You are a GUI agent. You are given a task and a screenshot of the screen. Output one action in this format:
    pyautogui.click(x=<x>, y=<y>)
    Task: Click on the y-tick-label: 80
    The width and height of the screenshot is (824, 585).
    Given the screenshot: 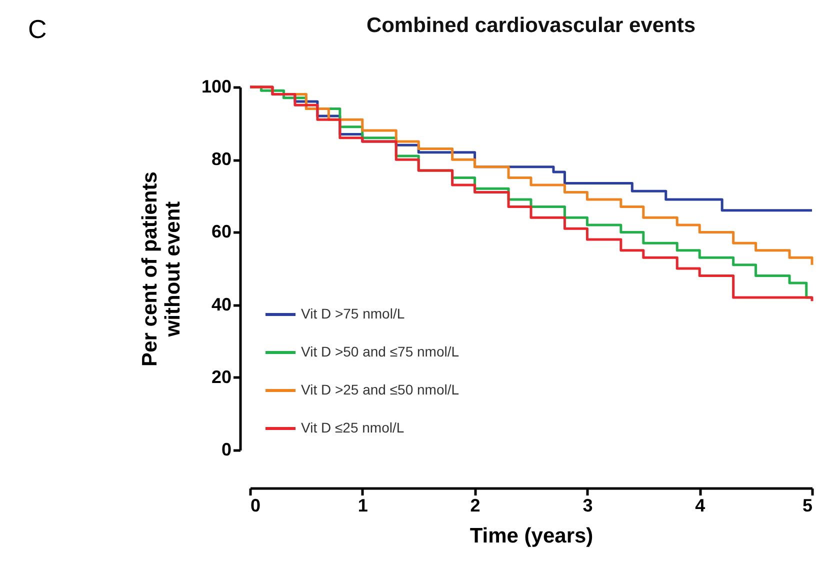 What is the action you would take?
    pyautogui.click(x=221, y=159)
    